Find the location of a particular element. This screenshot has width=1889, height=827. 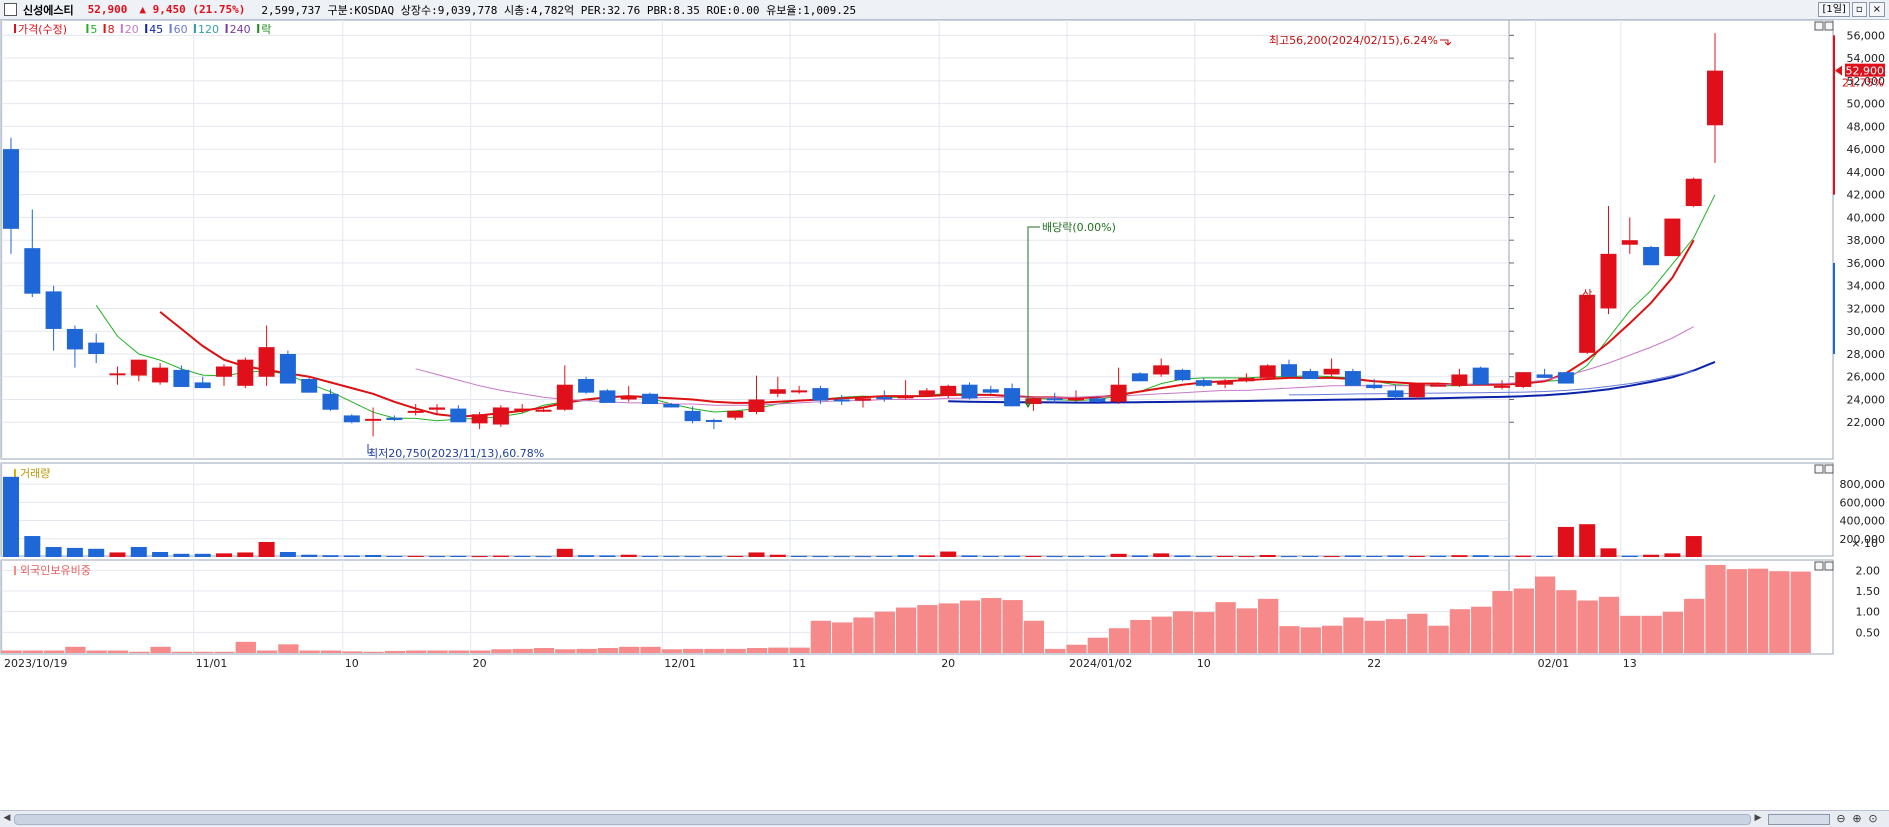

scroll-right-icon: ▶ is located at coordinates (1758, 818).